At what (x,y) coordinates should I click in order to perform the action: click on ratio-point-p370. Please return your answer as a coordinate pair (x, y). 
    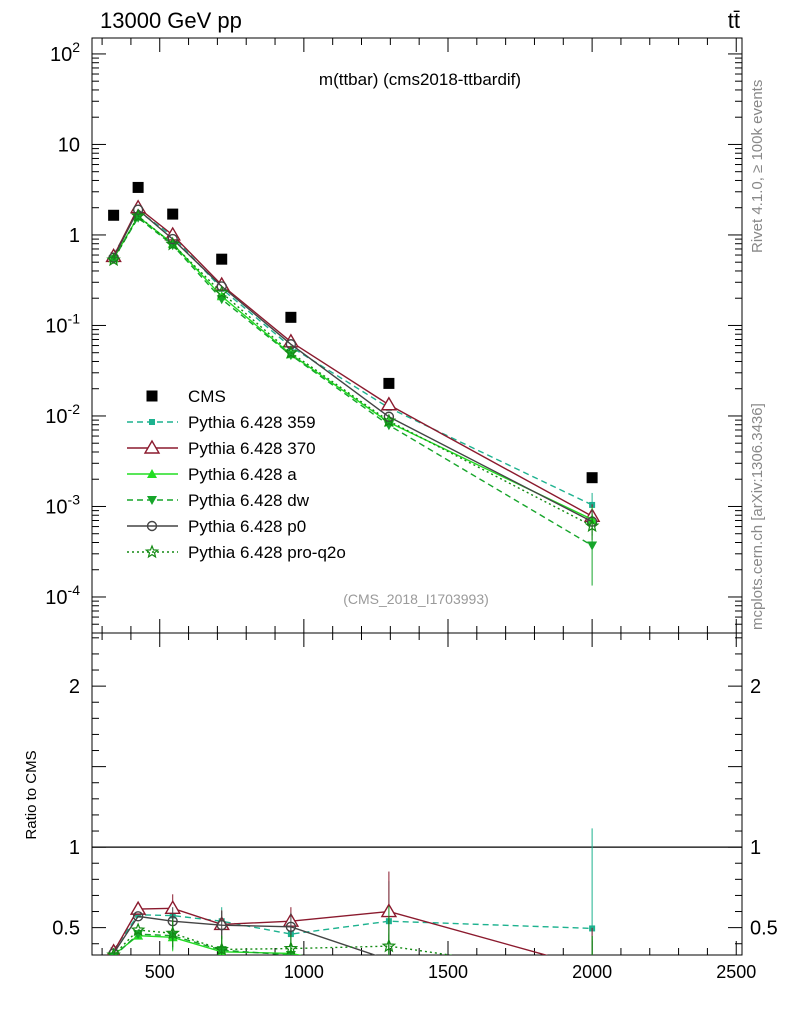
    Looking at the image, I should click on (138, 907).